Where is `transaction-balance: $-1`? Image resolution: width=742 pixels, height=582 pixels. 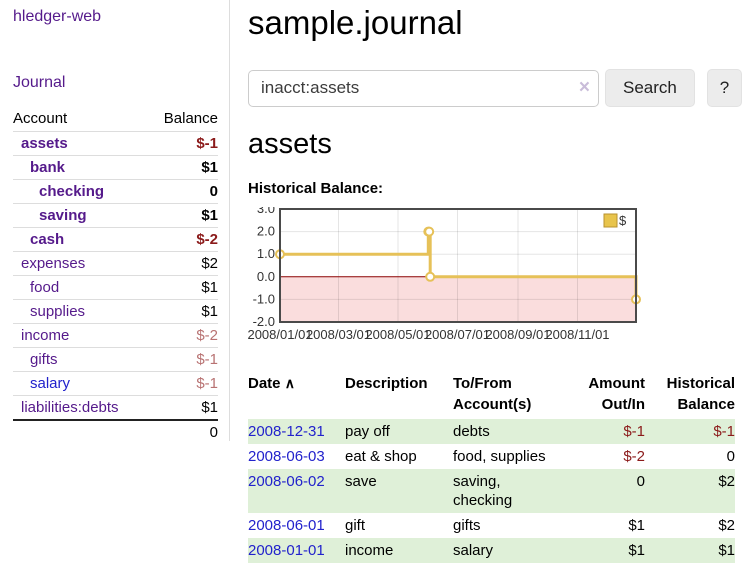 transaction-balance: $-1 is located at coordinates (690, 431).